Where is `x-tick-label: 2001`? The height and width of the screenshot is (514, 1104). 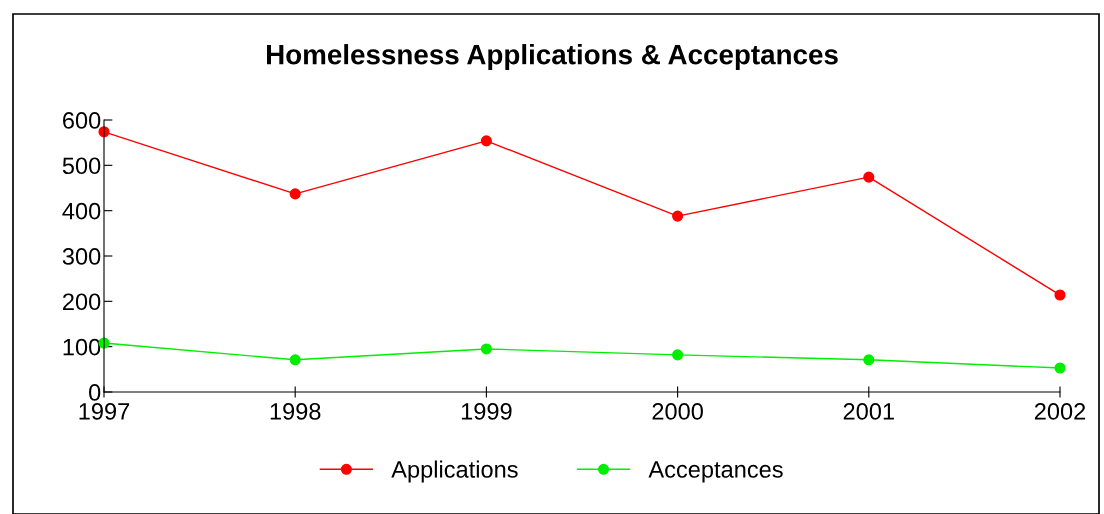
x-tick-label: 2001 is located at coordinates (868, 411).